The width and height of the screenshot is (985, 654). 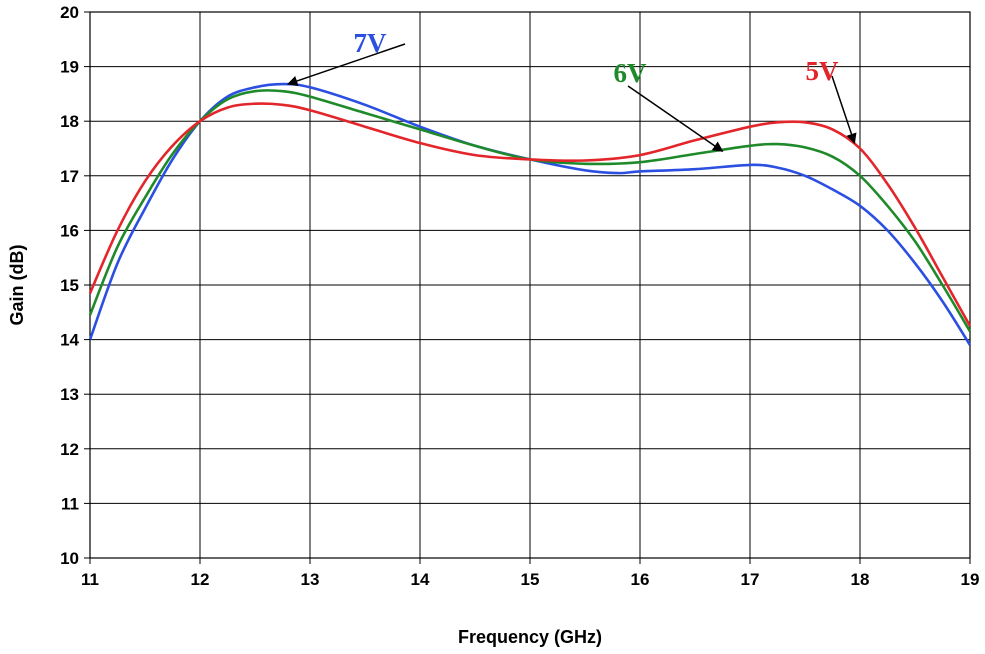 What do you see at coordinates (200, 579) in the screenshot?
I see `x-tick-label: 12` at bounding box center [200, 579].